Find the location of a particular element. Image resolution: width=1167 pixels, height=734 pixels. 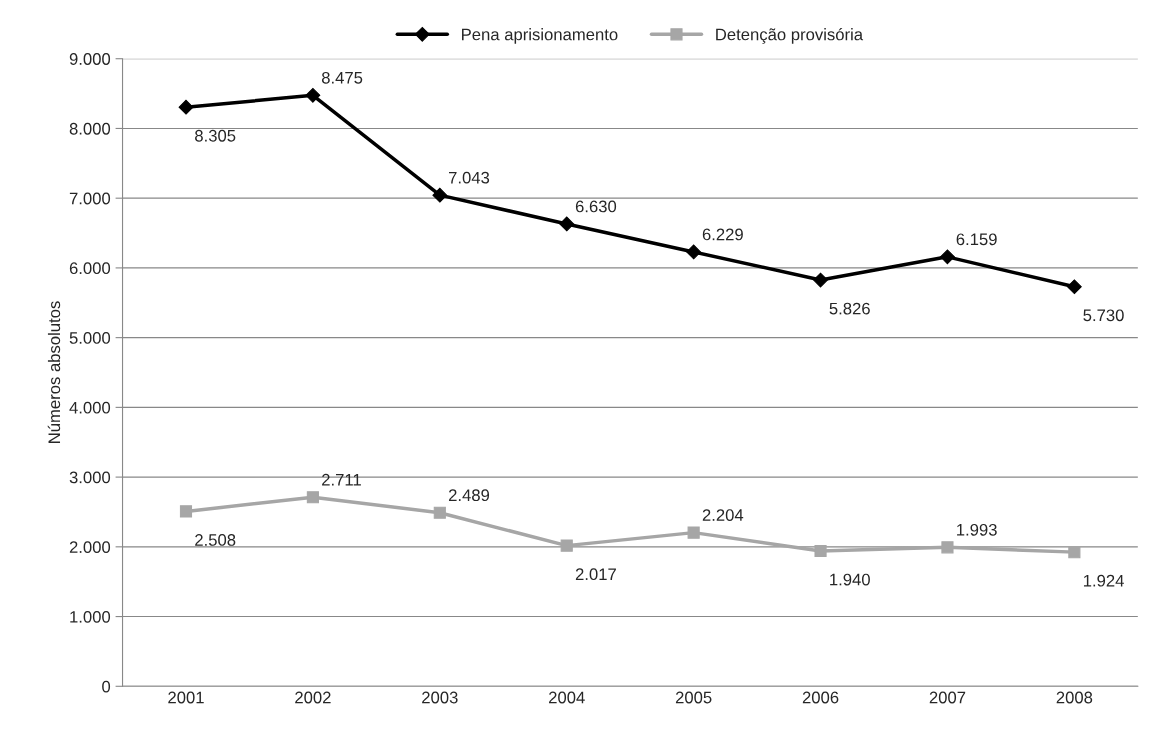

legend-label: Pena aprisionamento is located at coordinates (540, 36).